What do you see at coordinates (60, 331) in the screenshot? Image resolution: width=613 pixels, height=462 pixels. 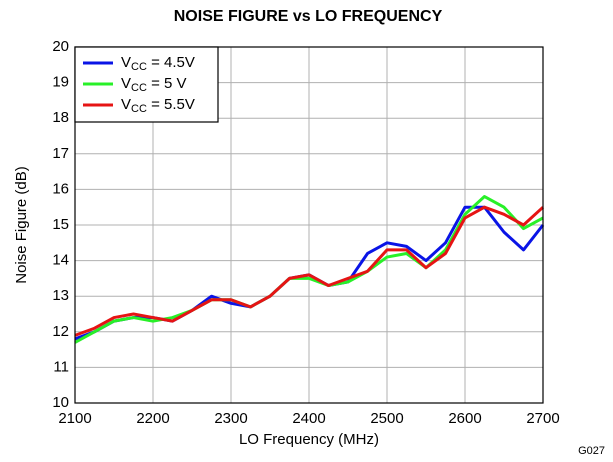 I see `y-tick-label: 12` at bounding box center [60, 331].